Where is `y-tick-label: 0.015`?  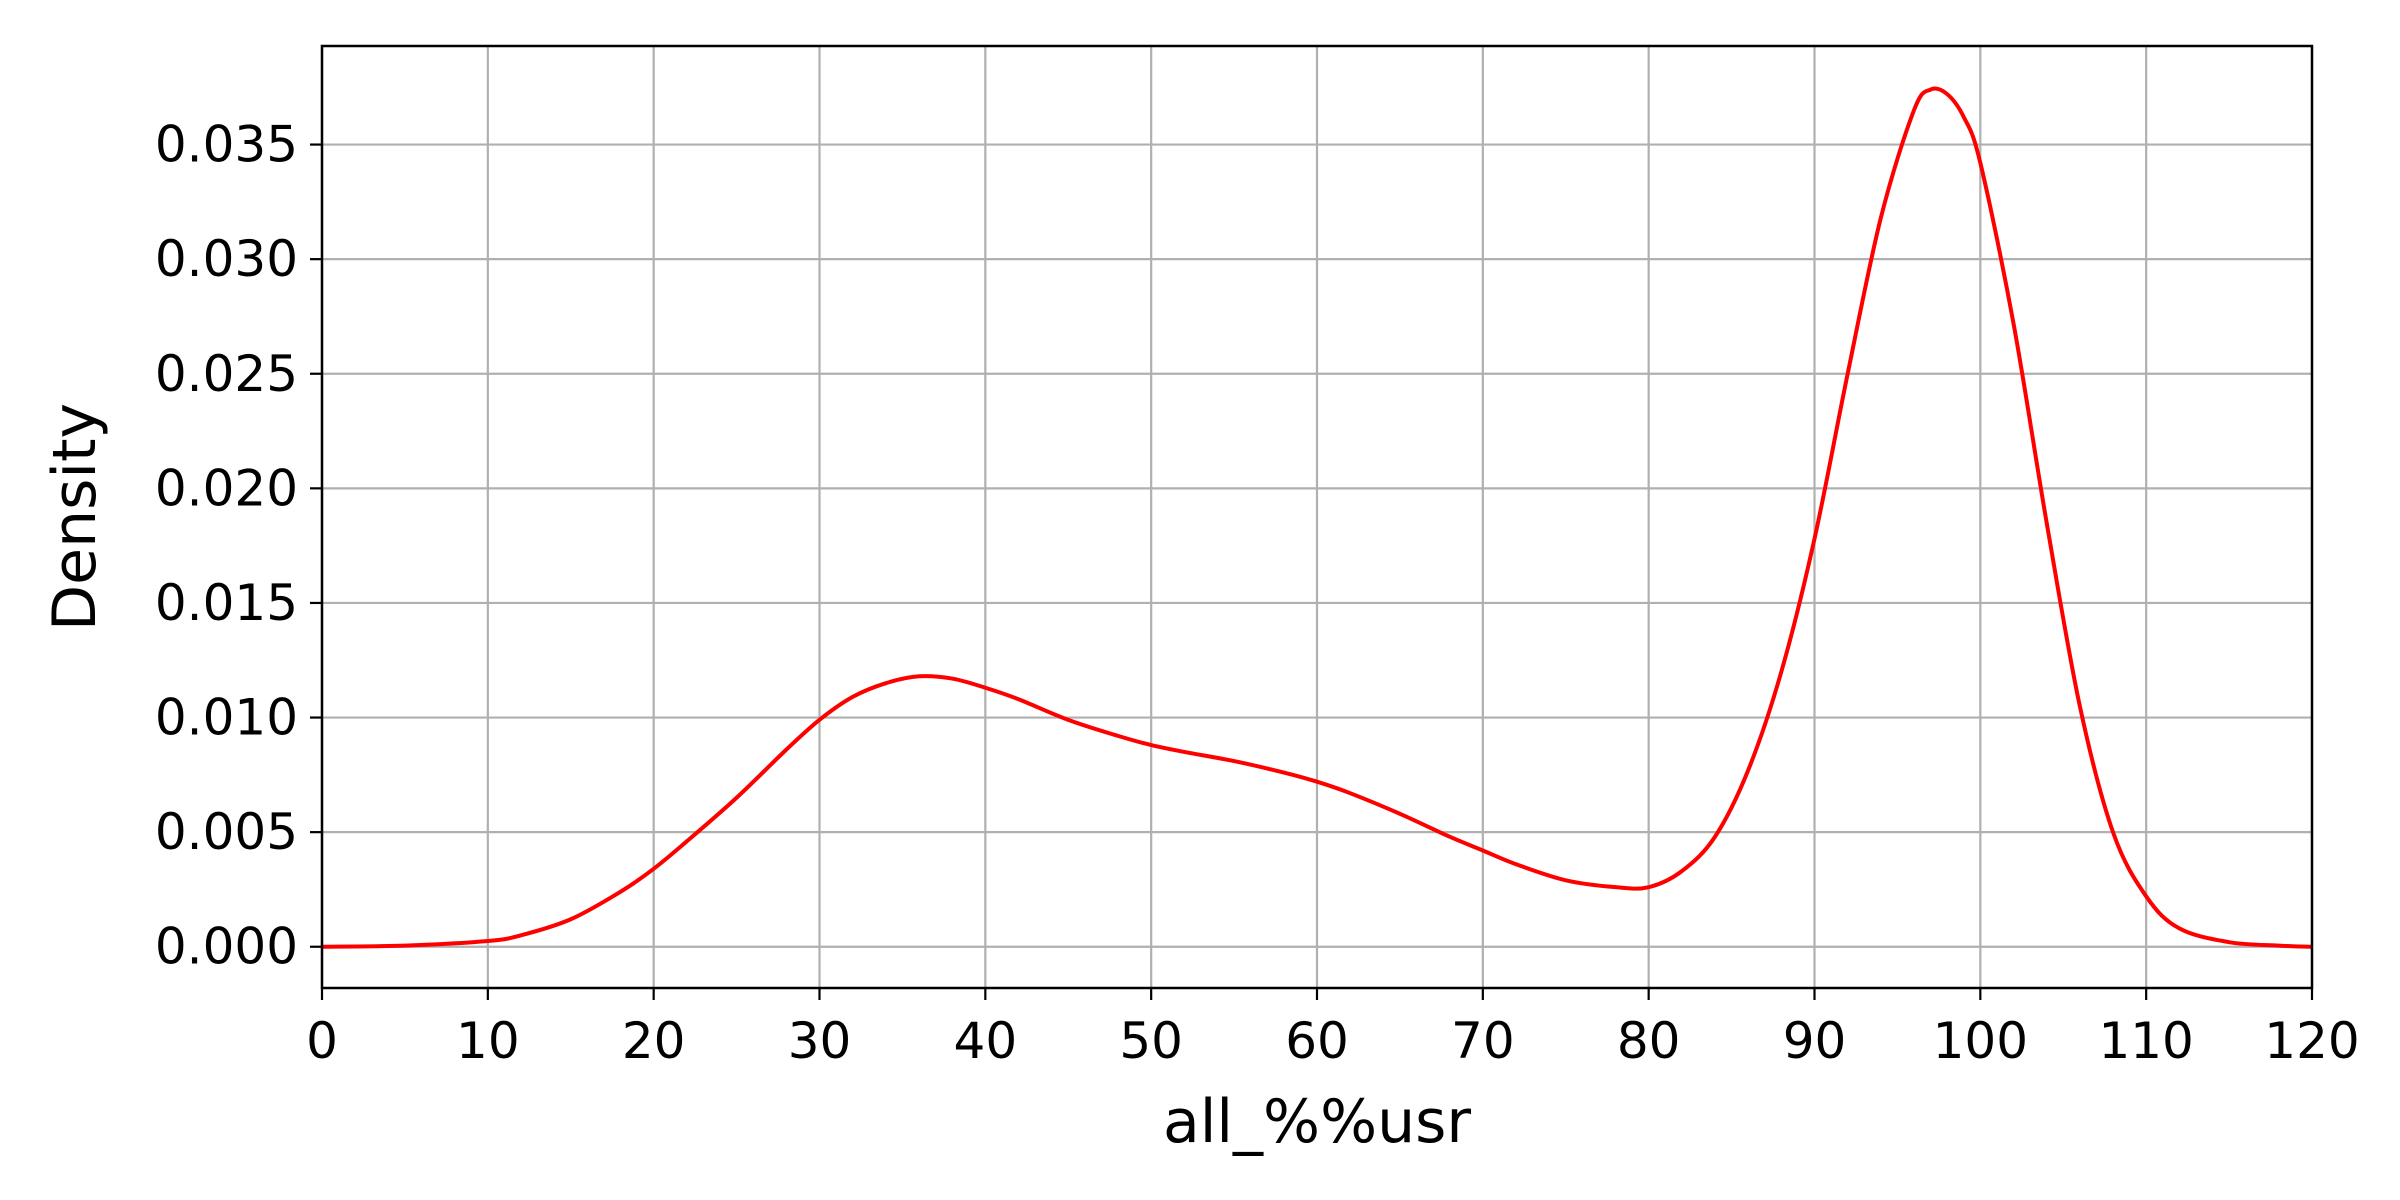 y-tick-label: 0.015 is located at coordinates (226, 603).